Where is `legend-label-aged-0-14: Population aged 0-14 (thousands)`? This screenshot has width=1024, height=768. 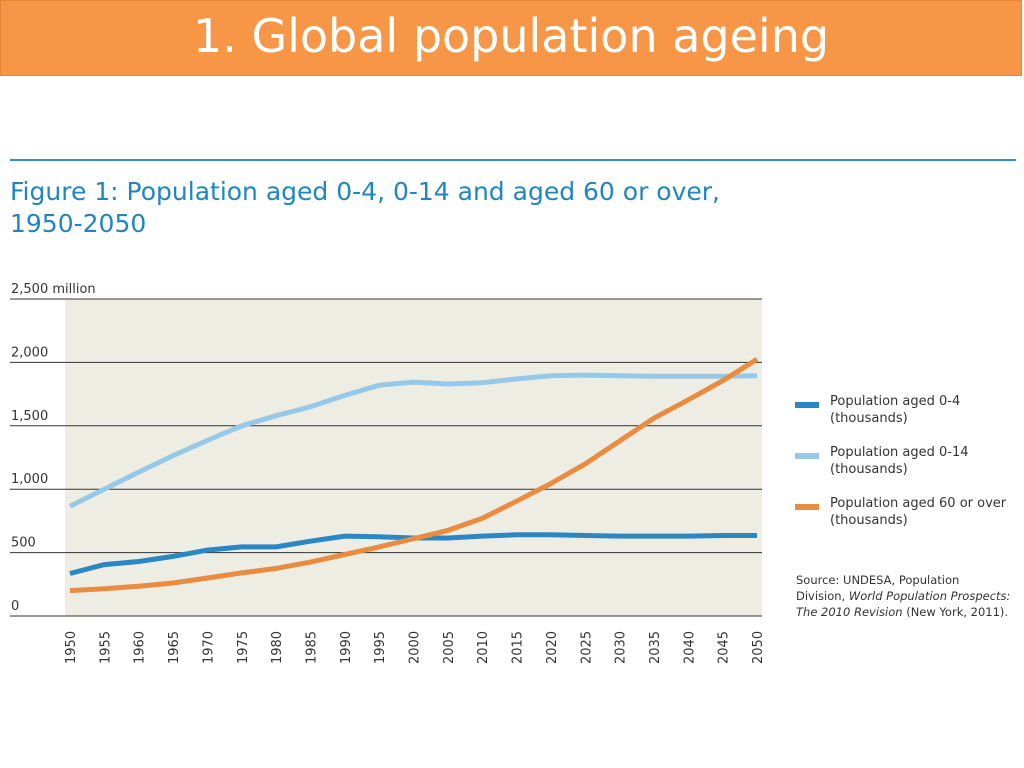
legend-label-aged-0-14: Population aged 0-14 (thousands) is located at coordinates (899, 461).